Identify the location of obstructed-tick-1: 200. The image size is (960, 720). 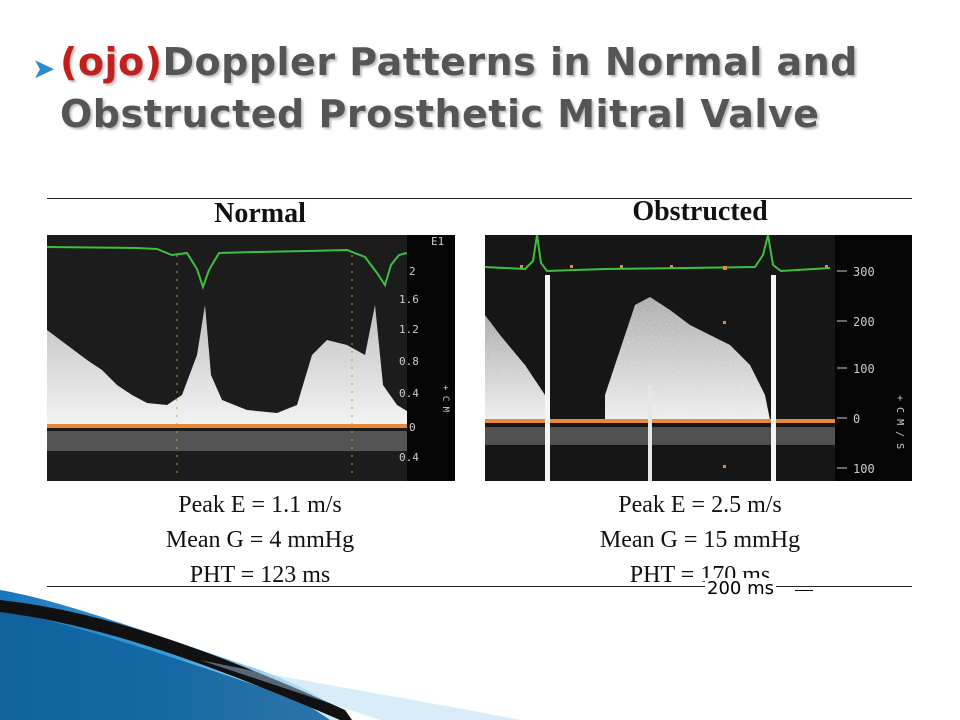
(864, 322).